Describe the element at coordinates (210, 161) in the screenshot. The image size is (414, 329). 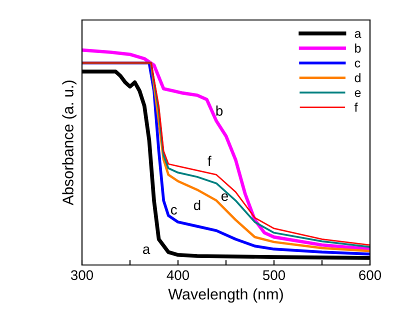
I see `annotation: f` at that location.